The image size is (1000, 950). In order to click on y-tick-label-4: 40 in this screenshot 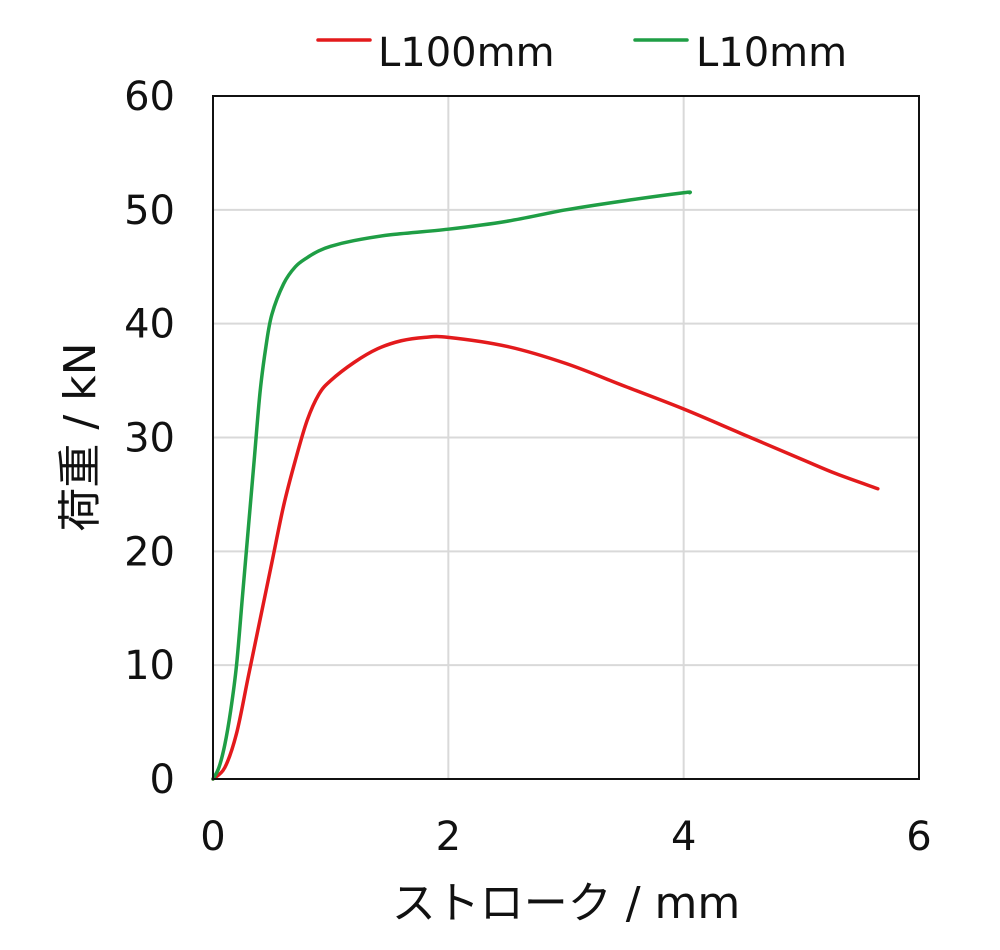, I will do `click(149, 325)`.